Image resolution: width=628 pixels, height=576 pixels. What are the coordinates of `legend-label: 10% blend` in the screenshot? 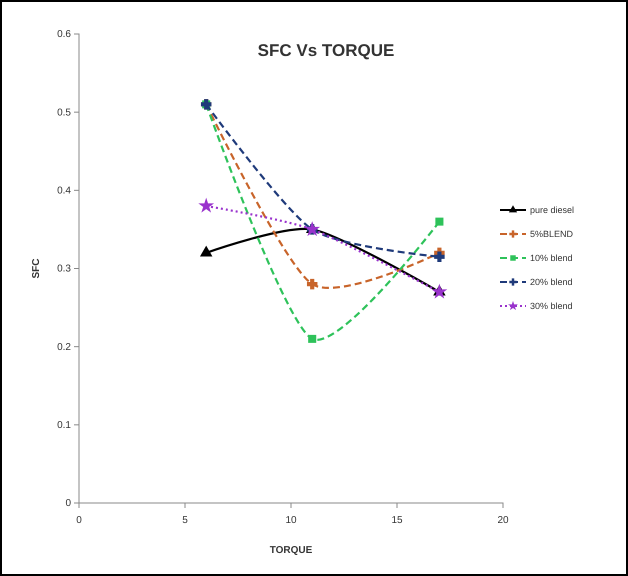 It's located at (551, 258).